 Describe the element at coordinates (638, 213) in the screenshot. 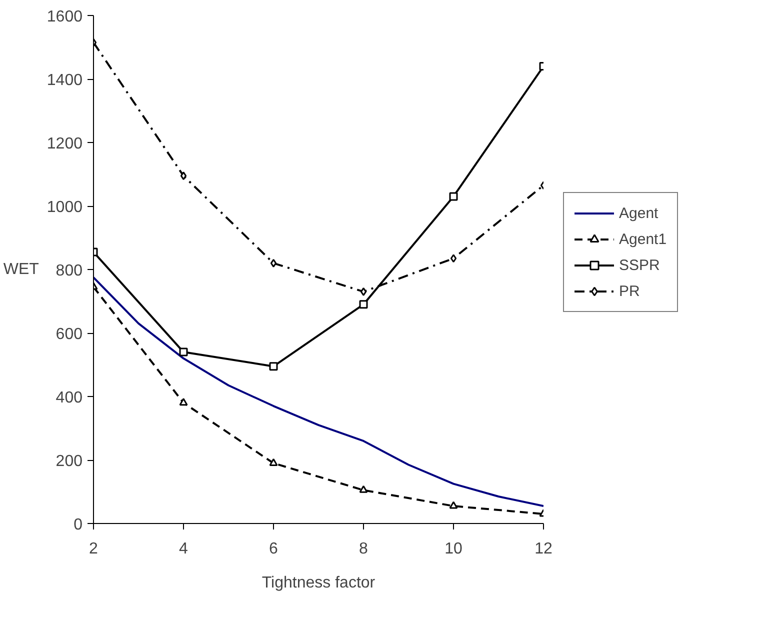

I see `legend-label: Agent` at that location.